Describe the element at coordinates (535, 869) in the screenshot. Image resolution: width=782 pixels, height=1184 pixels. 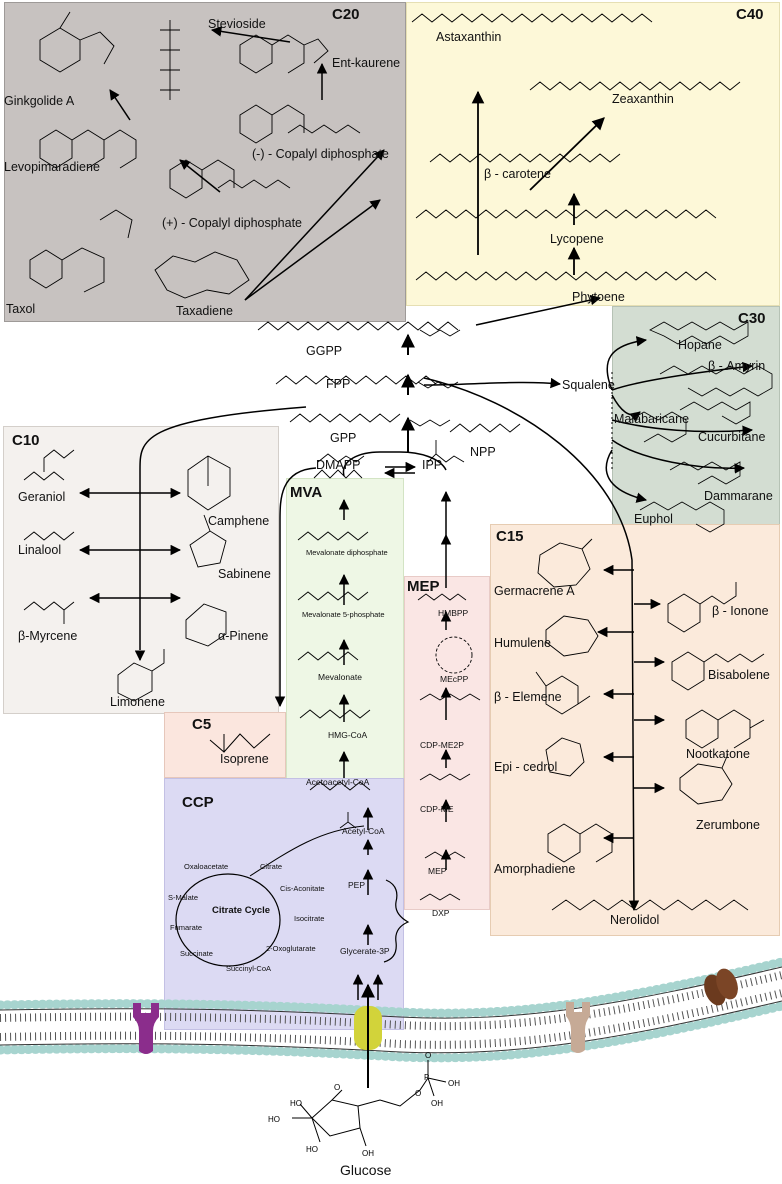
I see `label-amorphadiene: Amorphadiene` at that location.